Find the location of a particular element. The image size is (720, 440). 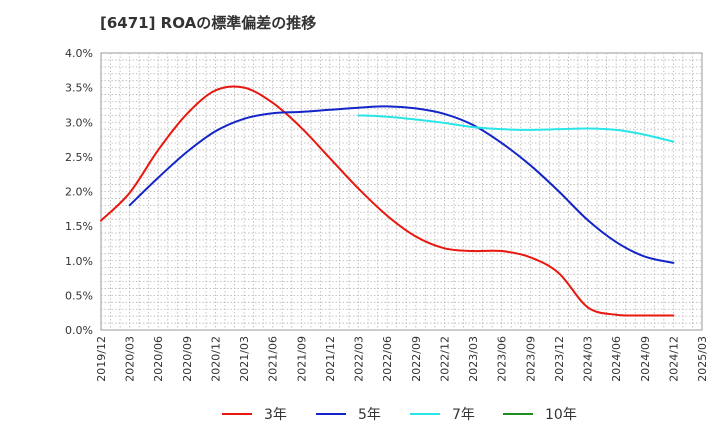

x-tick-label: 2021/03 is located at coordinates (244, 359).